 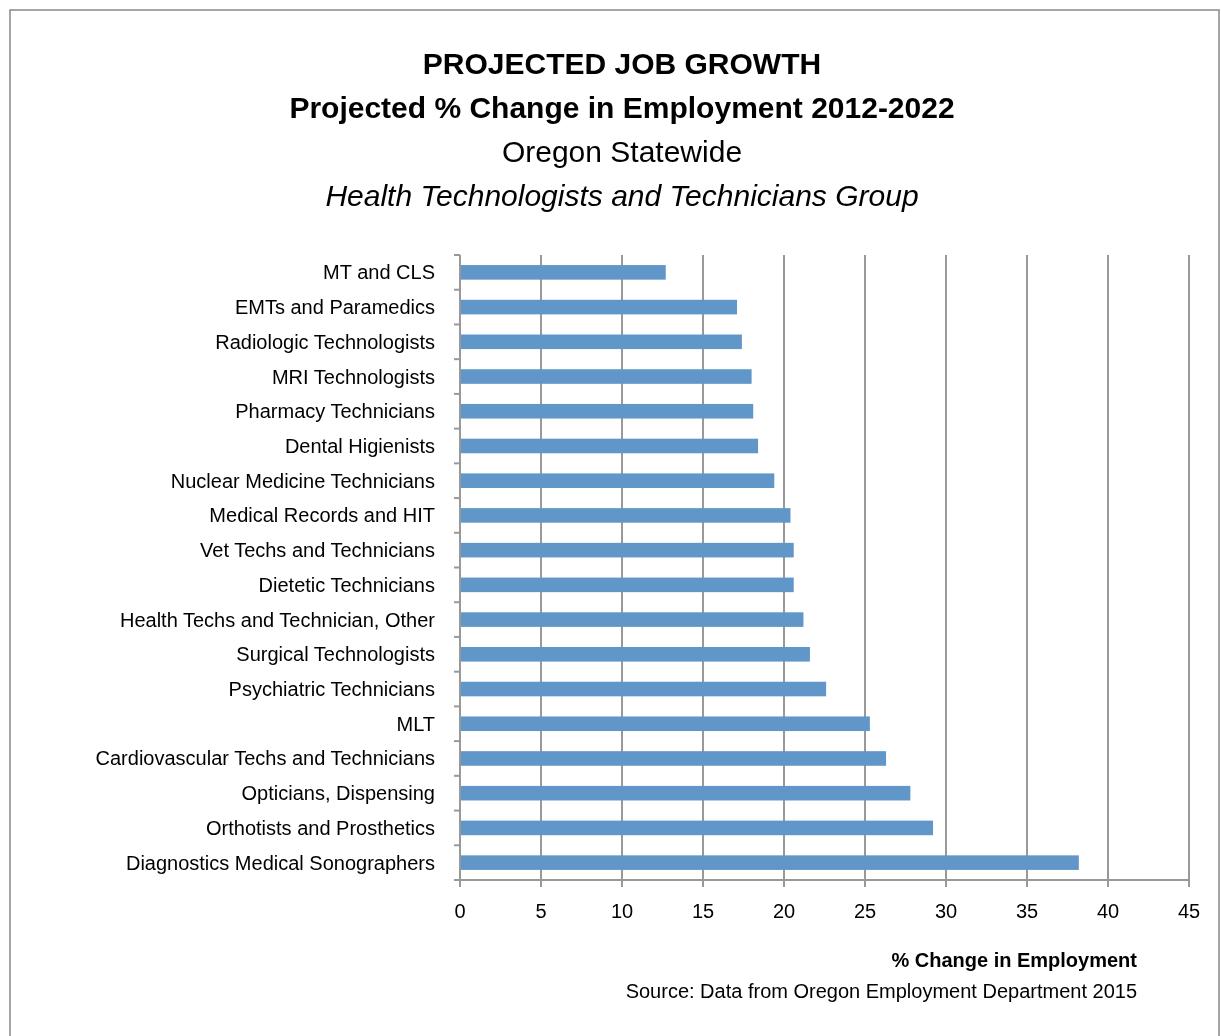 I want to click on y-tick-label: Dietetic Technicians, so click(x=346, y=584).